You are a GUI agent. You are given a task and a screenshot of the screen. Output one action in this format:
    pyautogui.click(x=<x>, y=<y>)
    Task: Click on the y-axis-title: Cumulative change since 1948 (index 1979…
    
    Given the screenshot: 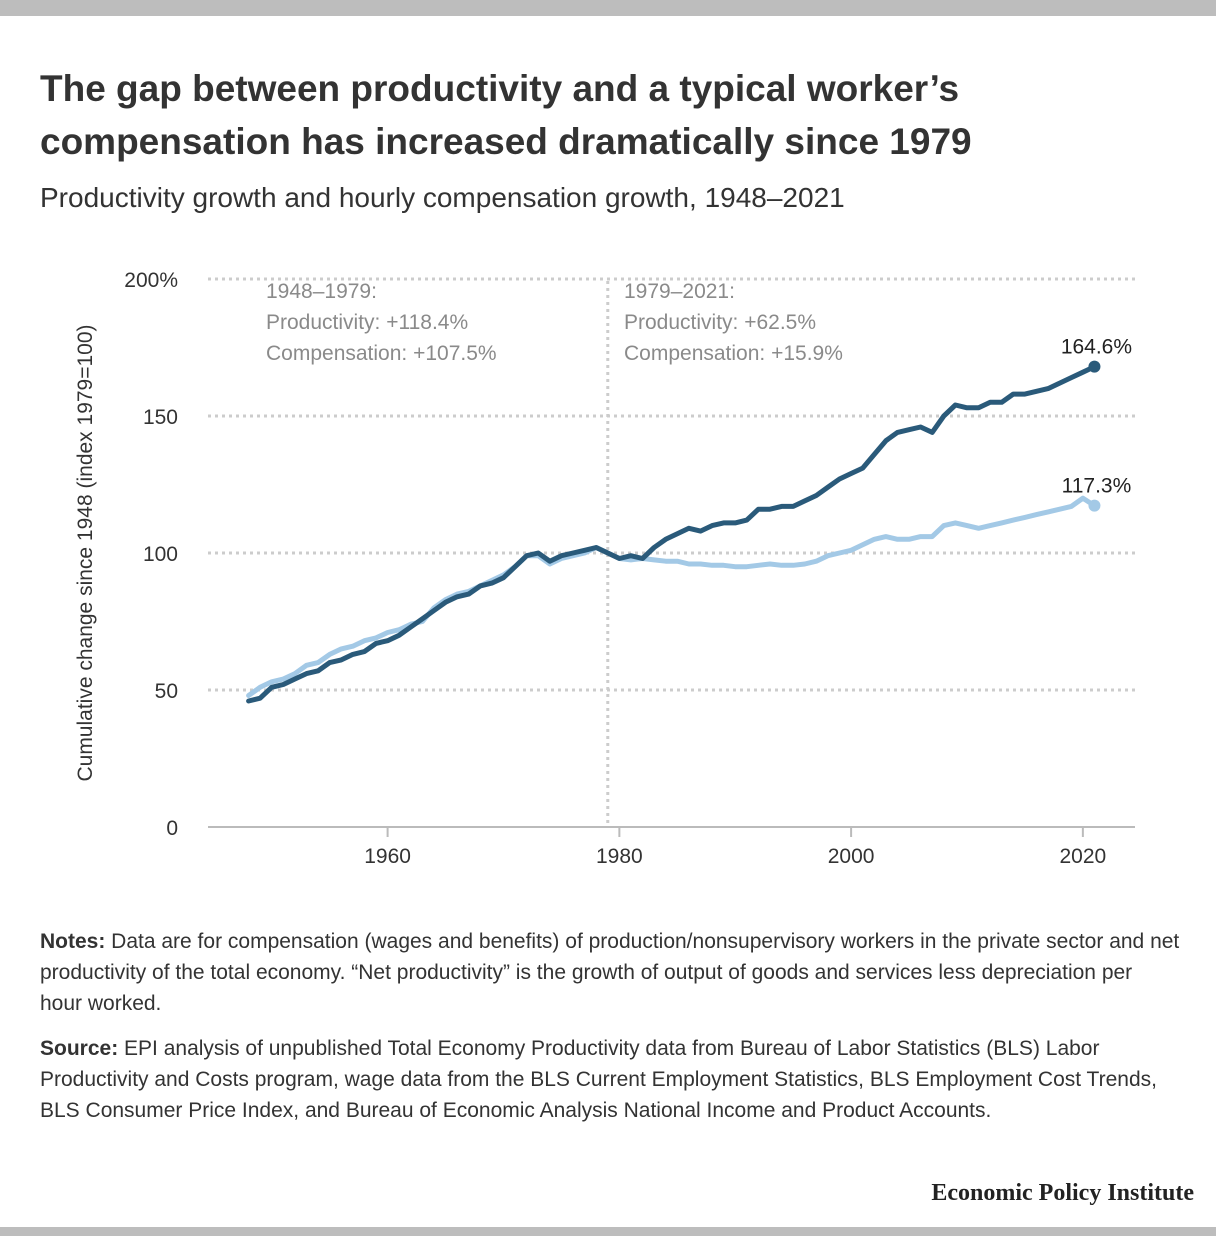 What is the action you would take?
    pyautogui.click(x=85, y=552)
    